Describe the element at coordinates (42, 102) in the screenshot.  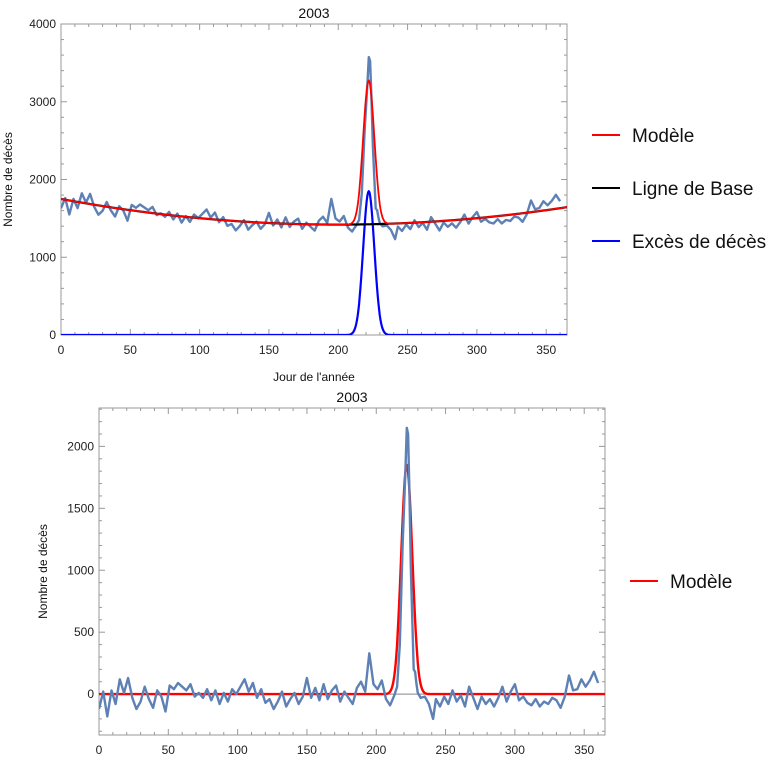
I see `y-tick-label: 3000` at that location.